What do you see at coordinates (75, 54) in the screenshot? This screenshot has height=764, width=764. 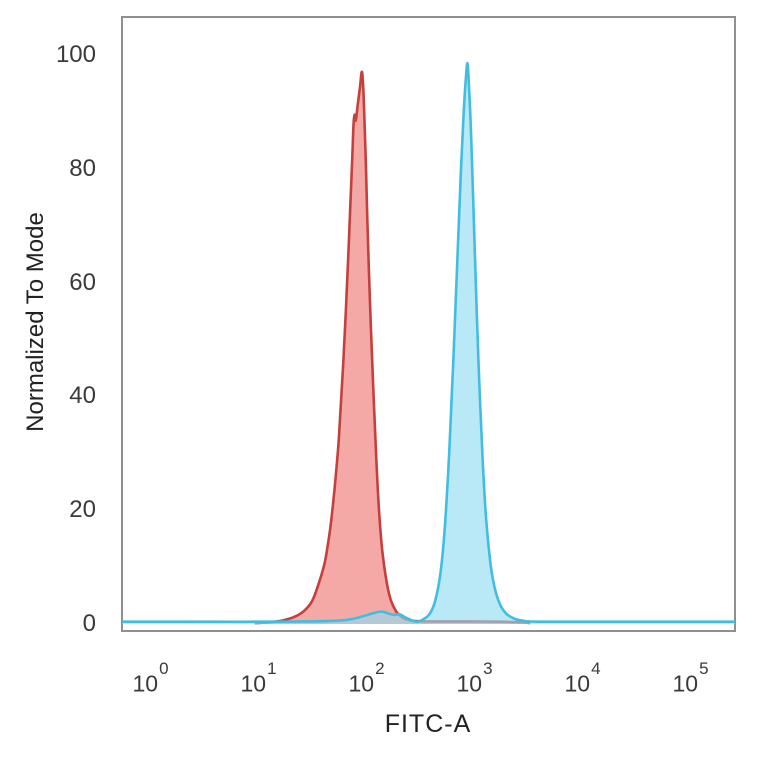 I see `y-tick-label-100: 100` at bounding box center [75, 54].